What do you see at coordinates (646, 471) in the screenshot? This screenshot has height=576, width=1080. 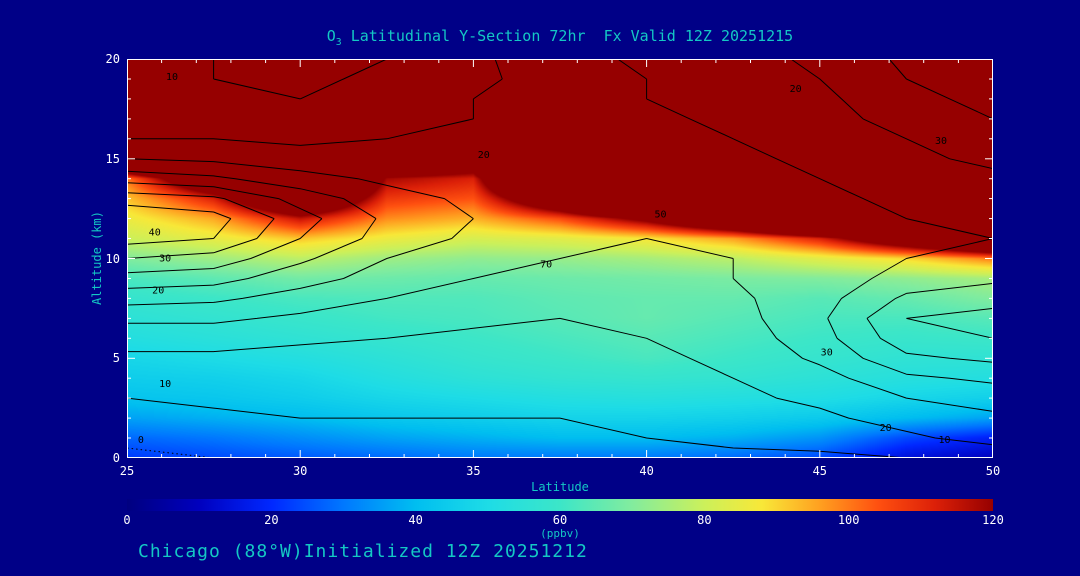 I see `x-tick-label: 40` at bounding box center [646, 471].